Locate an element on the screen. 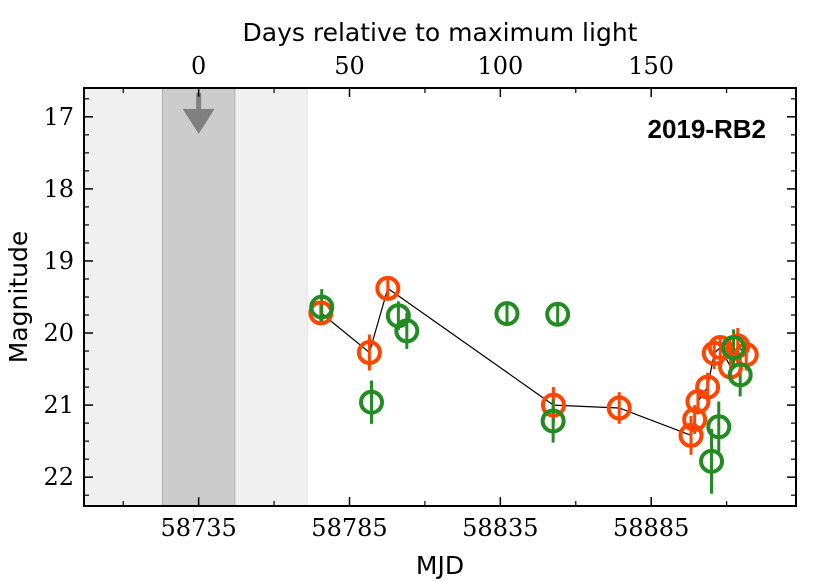 Image resolution: width=830 pixels, height=581 pixels. y-axis-title: Magnitude is located at coordinates (18, 297).